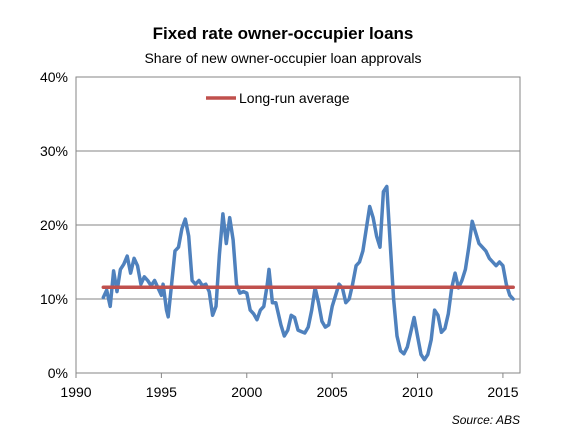  What do you see at coordinates (332, 392) in the screenshot?
I see `x-tick-label: 2005` at bounding box center [332, 392].